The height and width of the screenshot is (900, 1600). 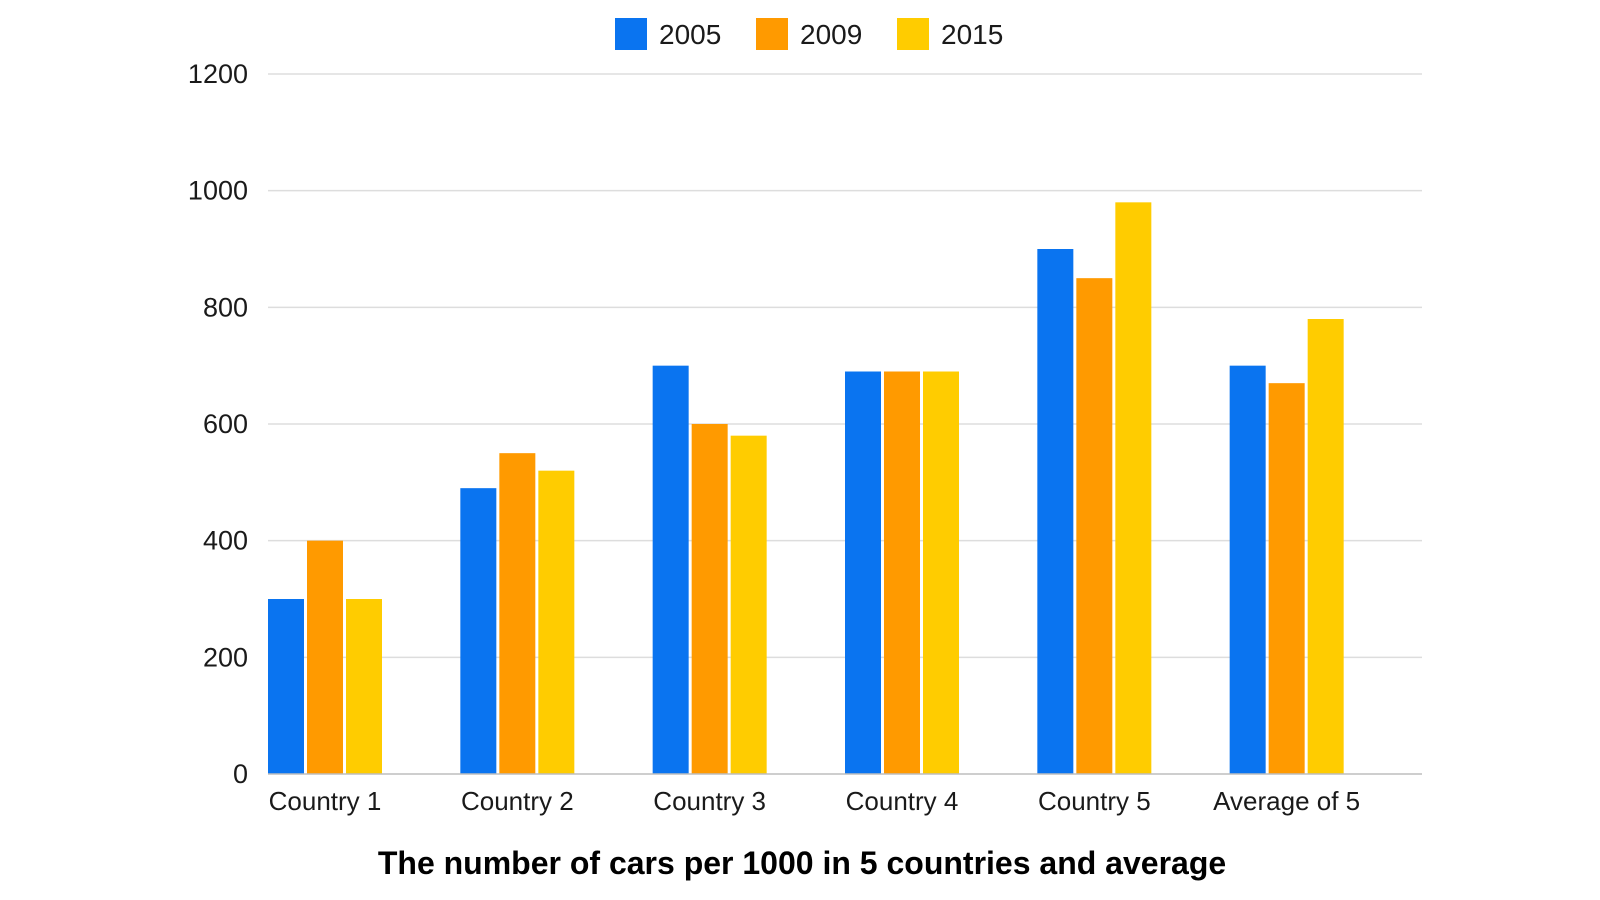 I want to click on y-tick-label: 1200, so click(x=218, y=74).